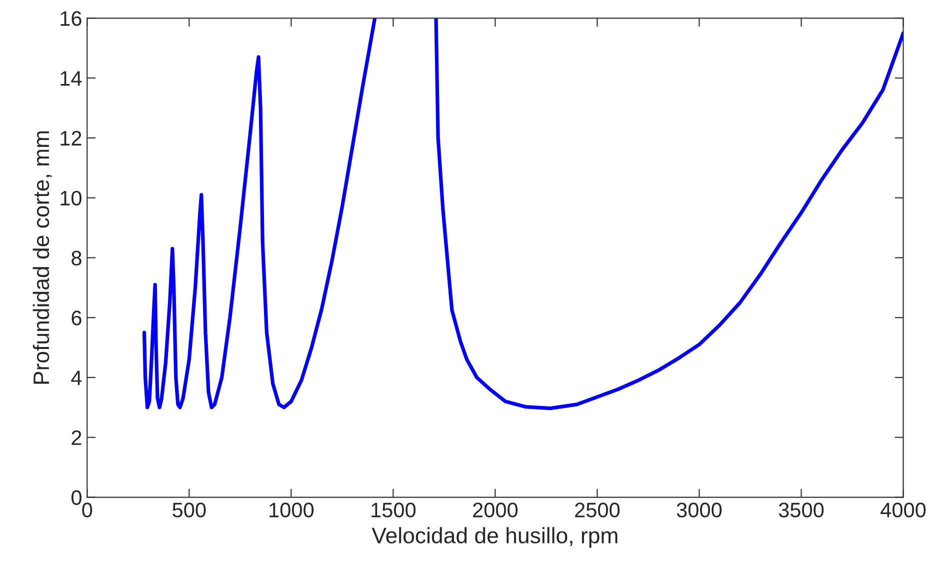  Describe the element at coordinates (801, 510) in the screenshot. I see `x-tick-label: 3500` at that location.